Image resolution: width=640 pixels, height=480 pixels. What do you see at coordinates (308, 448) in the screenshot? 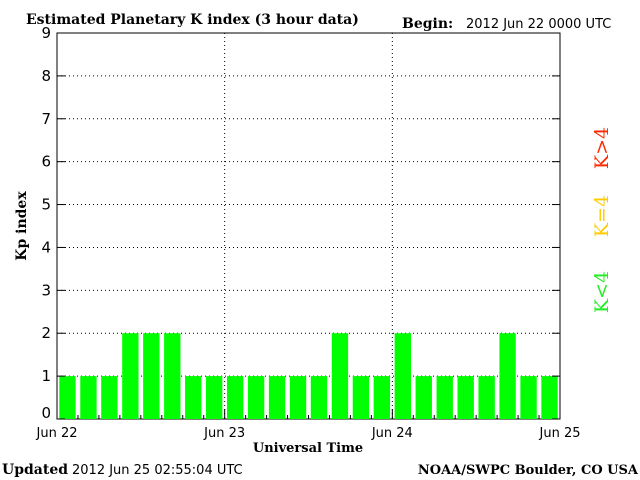
I see `x-axis-label: Universal Time` at bounding box center [308, 448].